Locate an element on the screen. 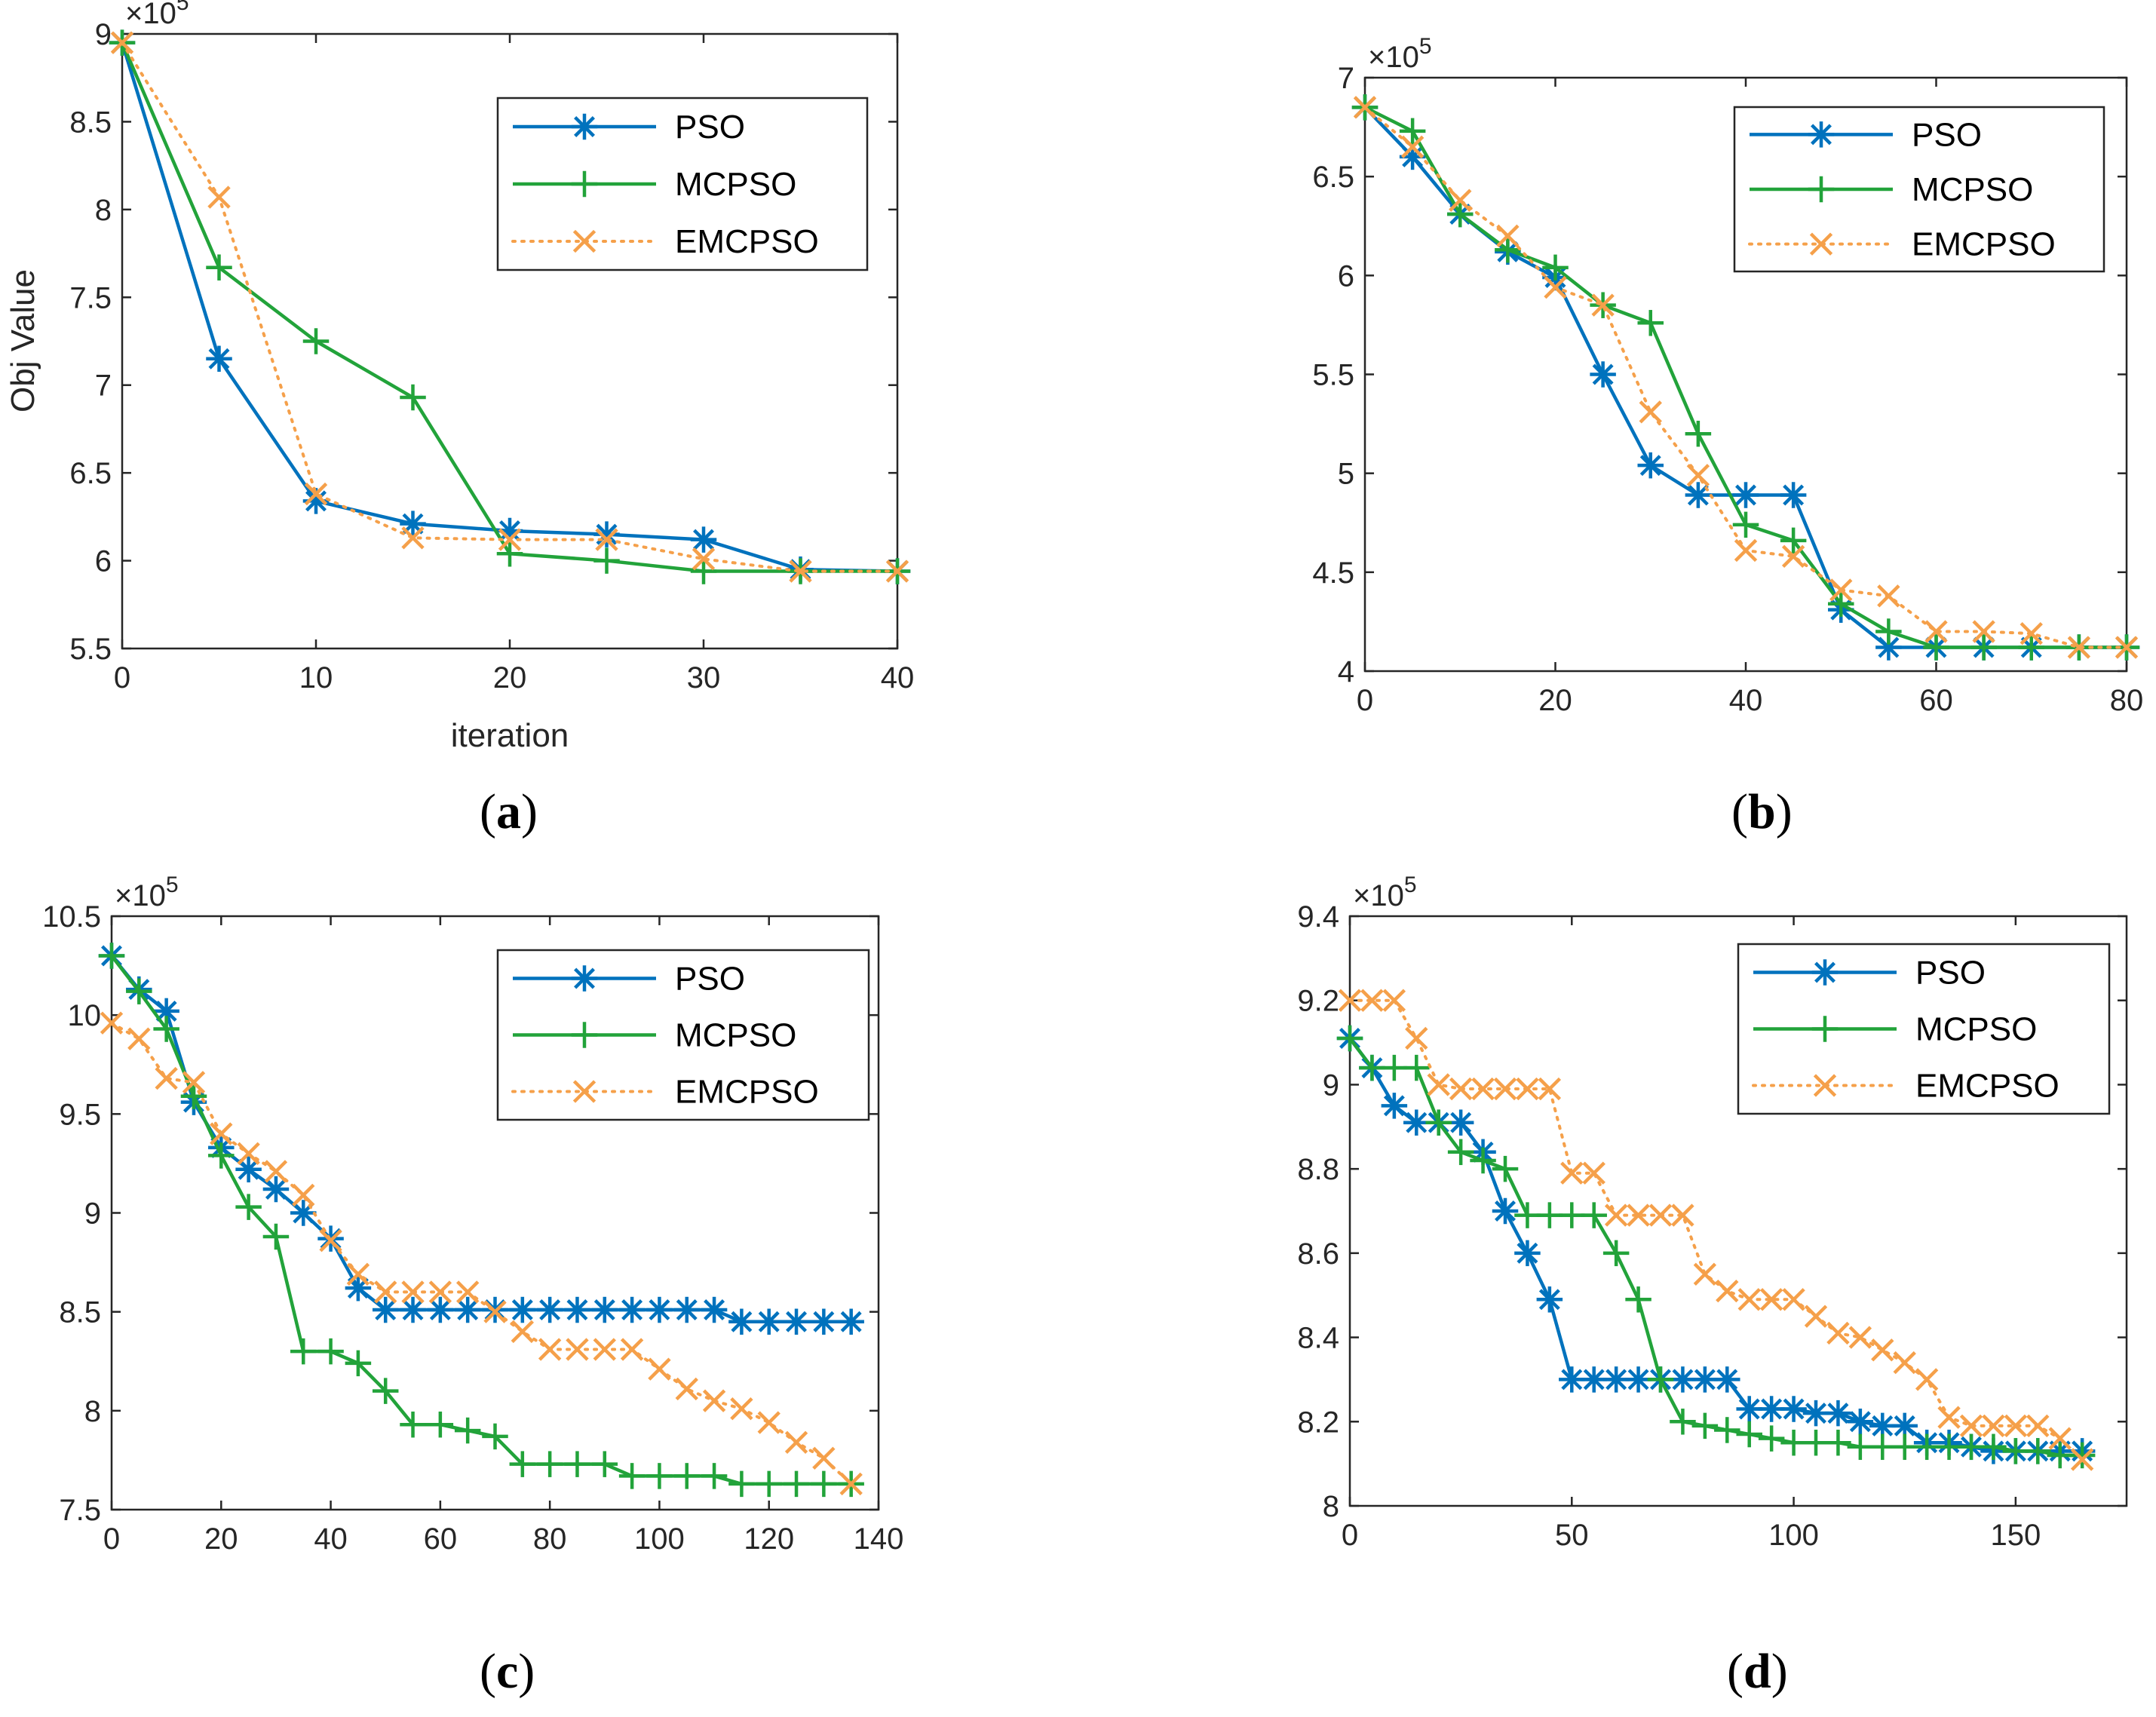 The height and width of the screenshot is (1717, 2156). y-tick-label: 4 is located at coordinates (1346, 671).